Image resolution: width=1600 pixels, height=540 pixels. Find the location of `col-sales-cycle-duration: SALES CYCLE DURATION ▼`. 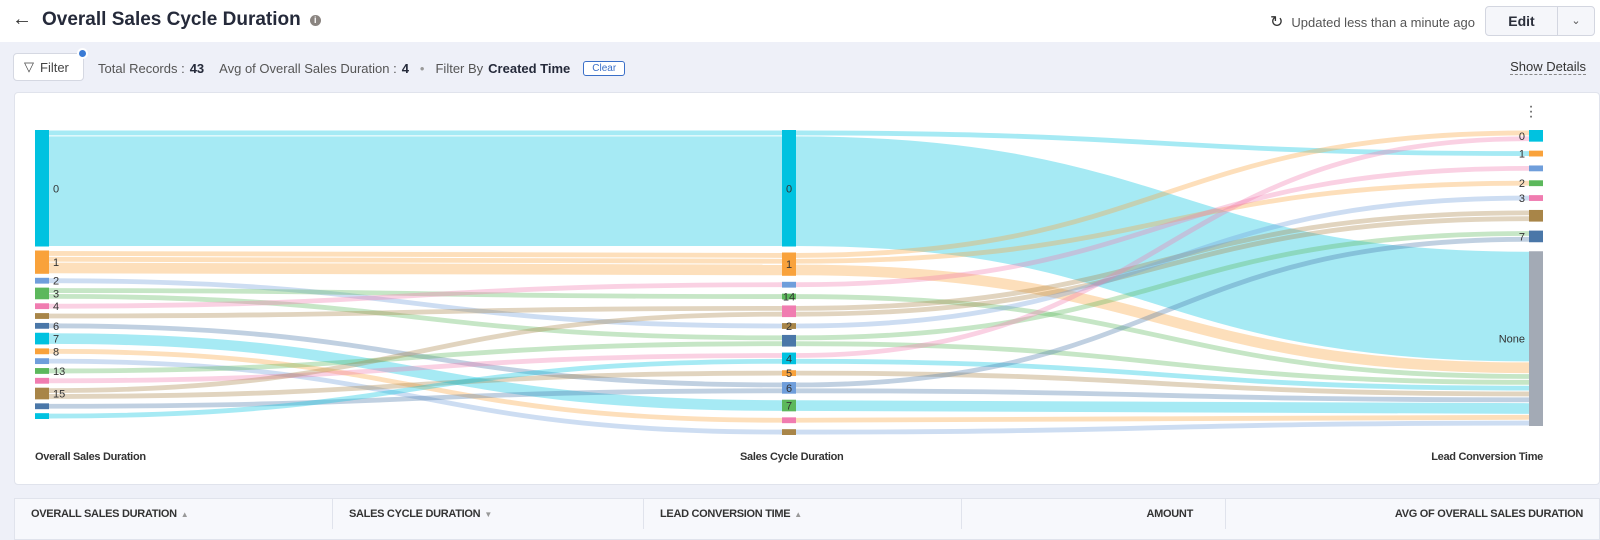

col-sales-cycle-duration: SALES CYCLE DURATION ▼ is located at coordinates (488, 514).